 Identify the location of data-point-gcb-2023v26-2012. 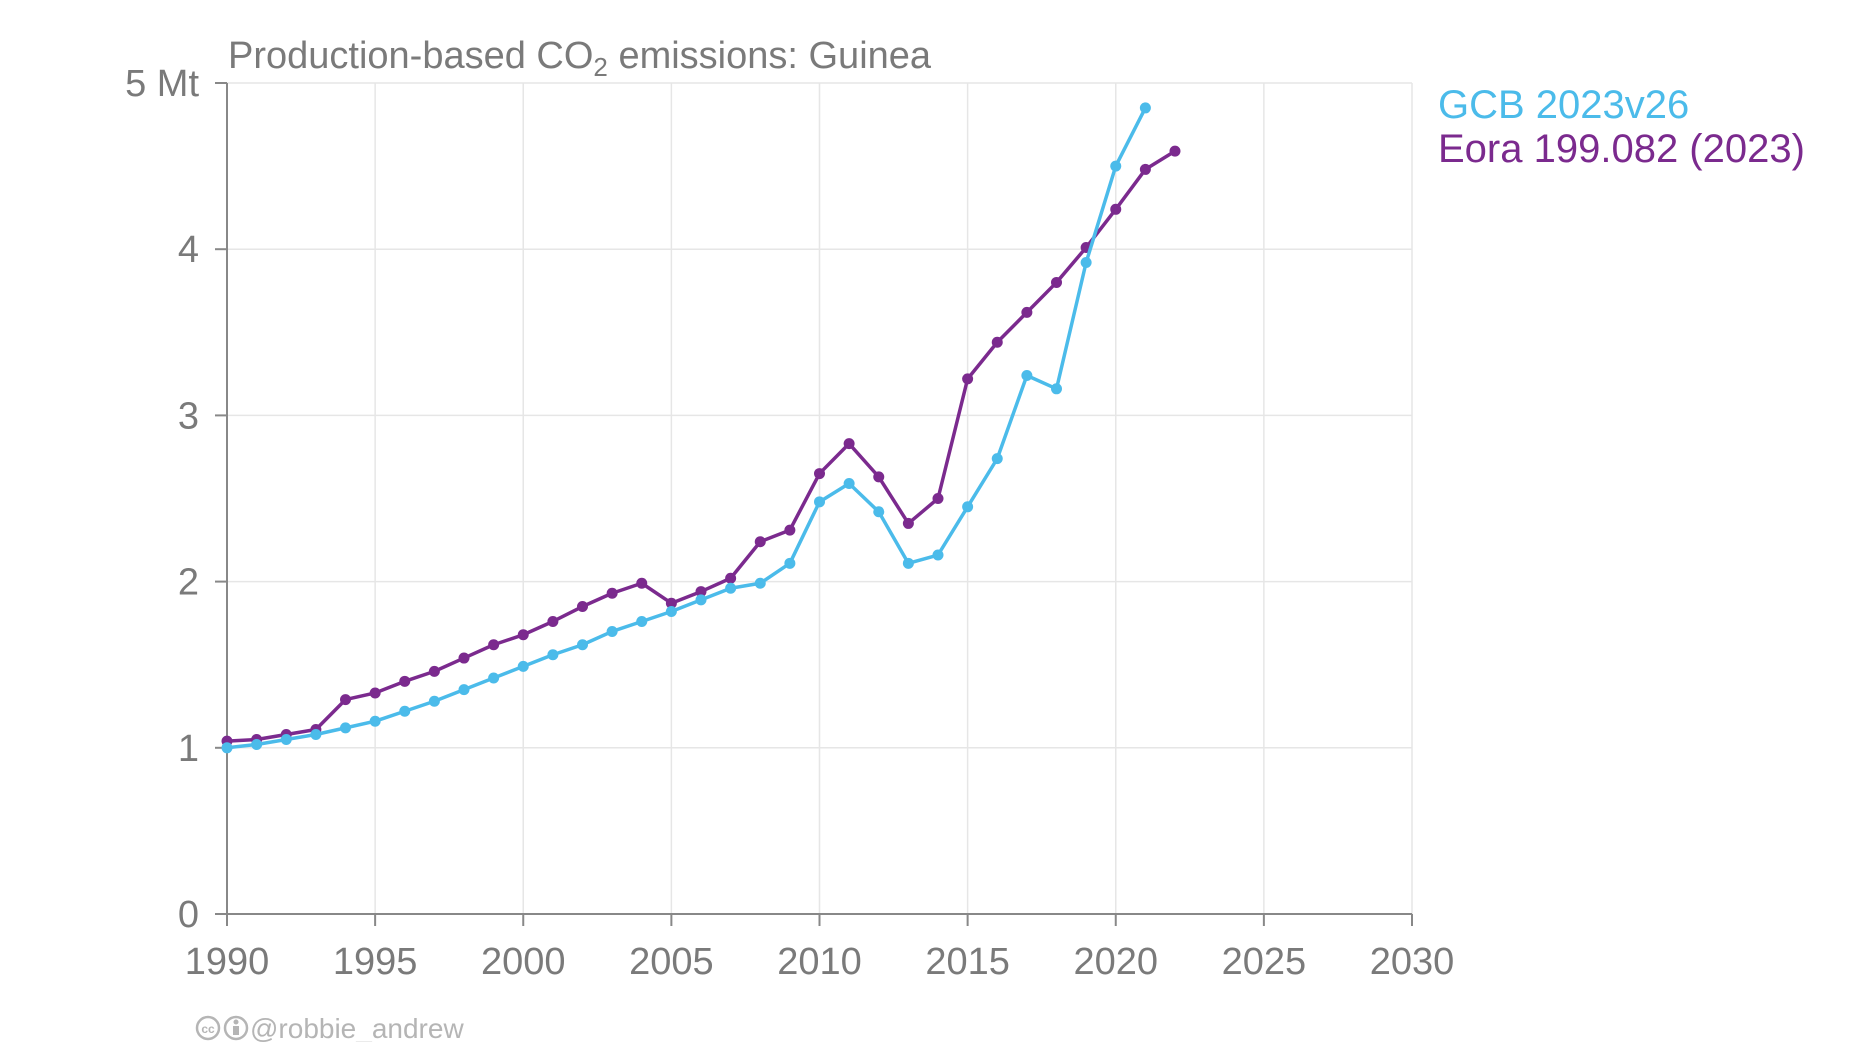
(879, 512).